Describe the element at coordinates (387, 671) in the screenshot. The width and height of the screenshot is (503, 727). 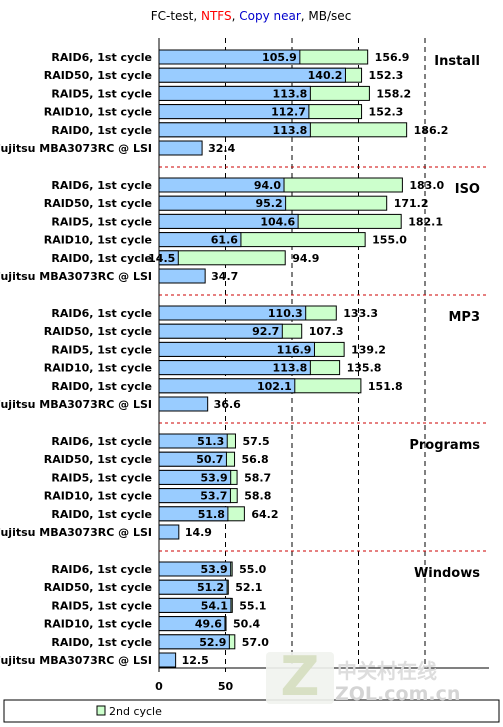
I see `watermark-chinese-text: 中关村在线` at that location.